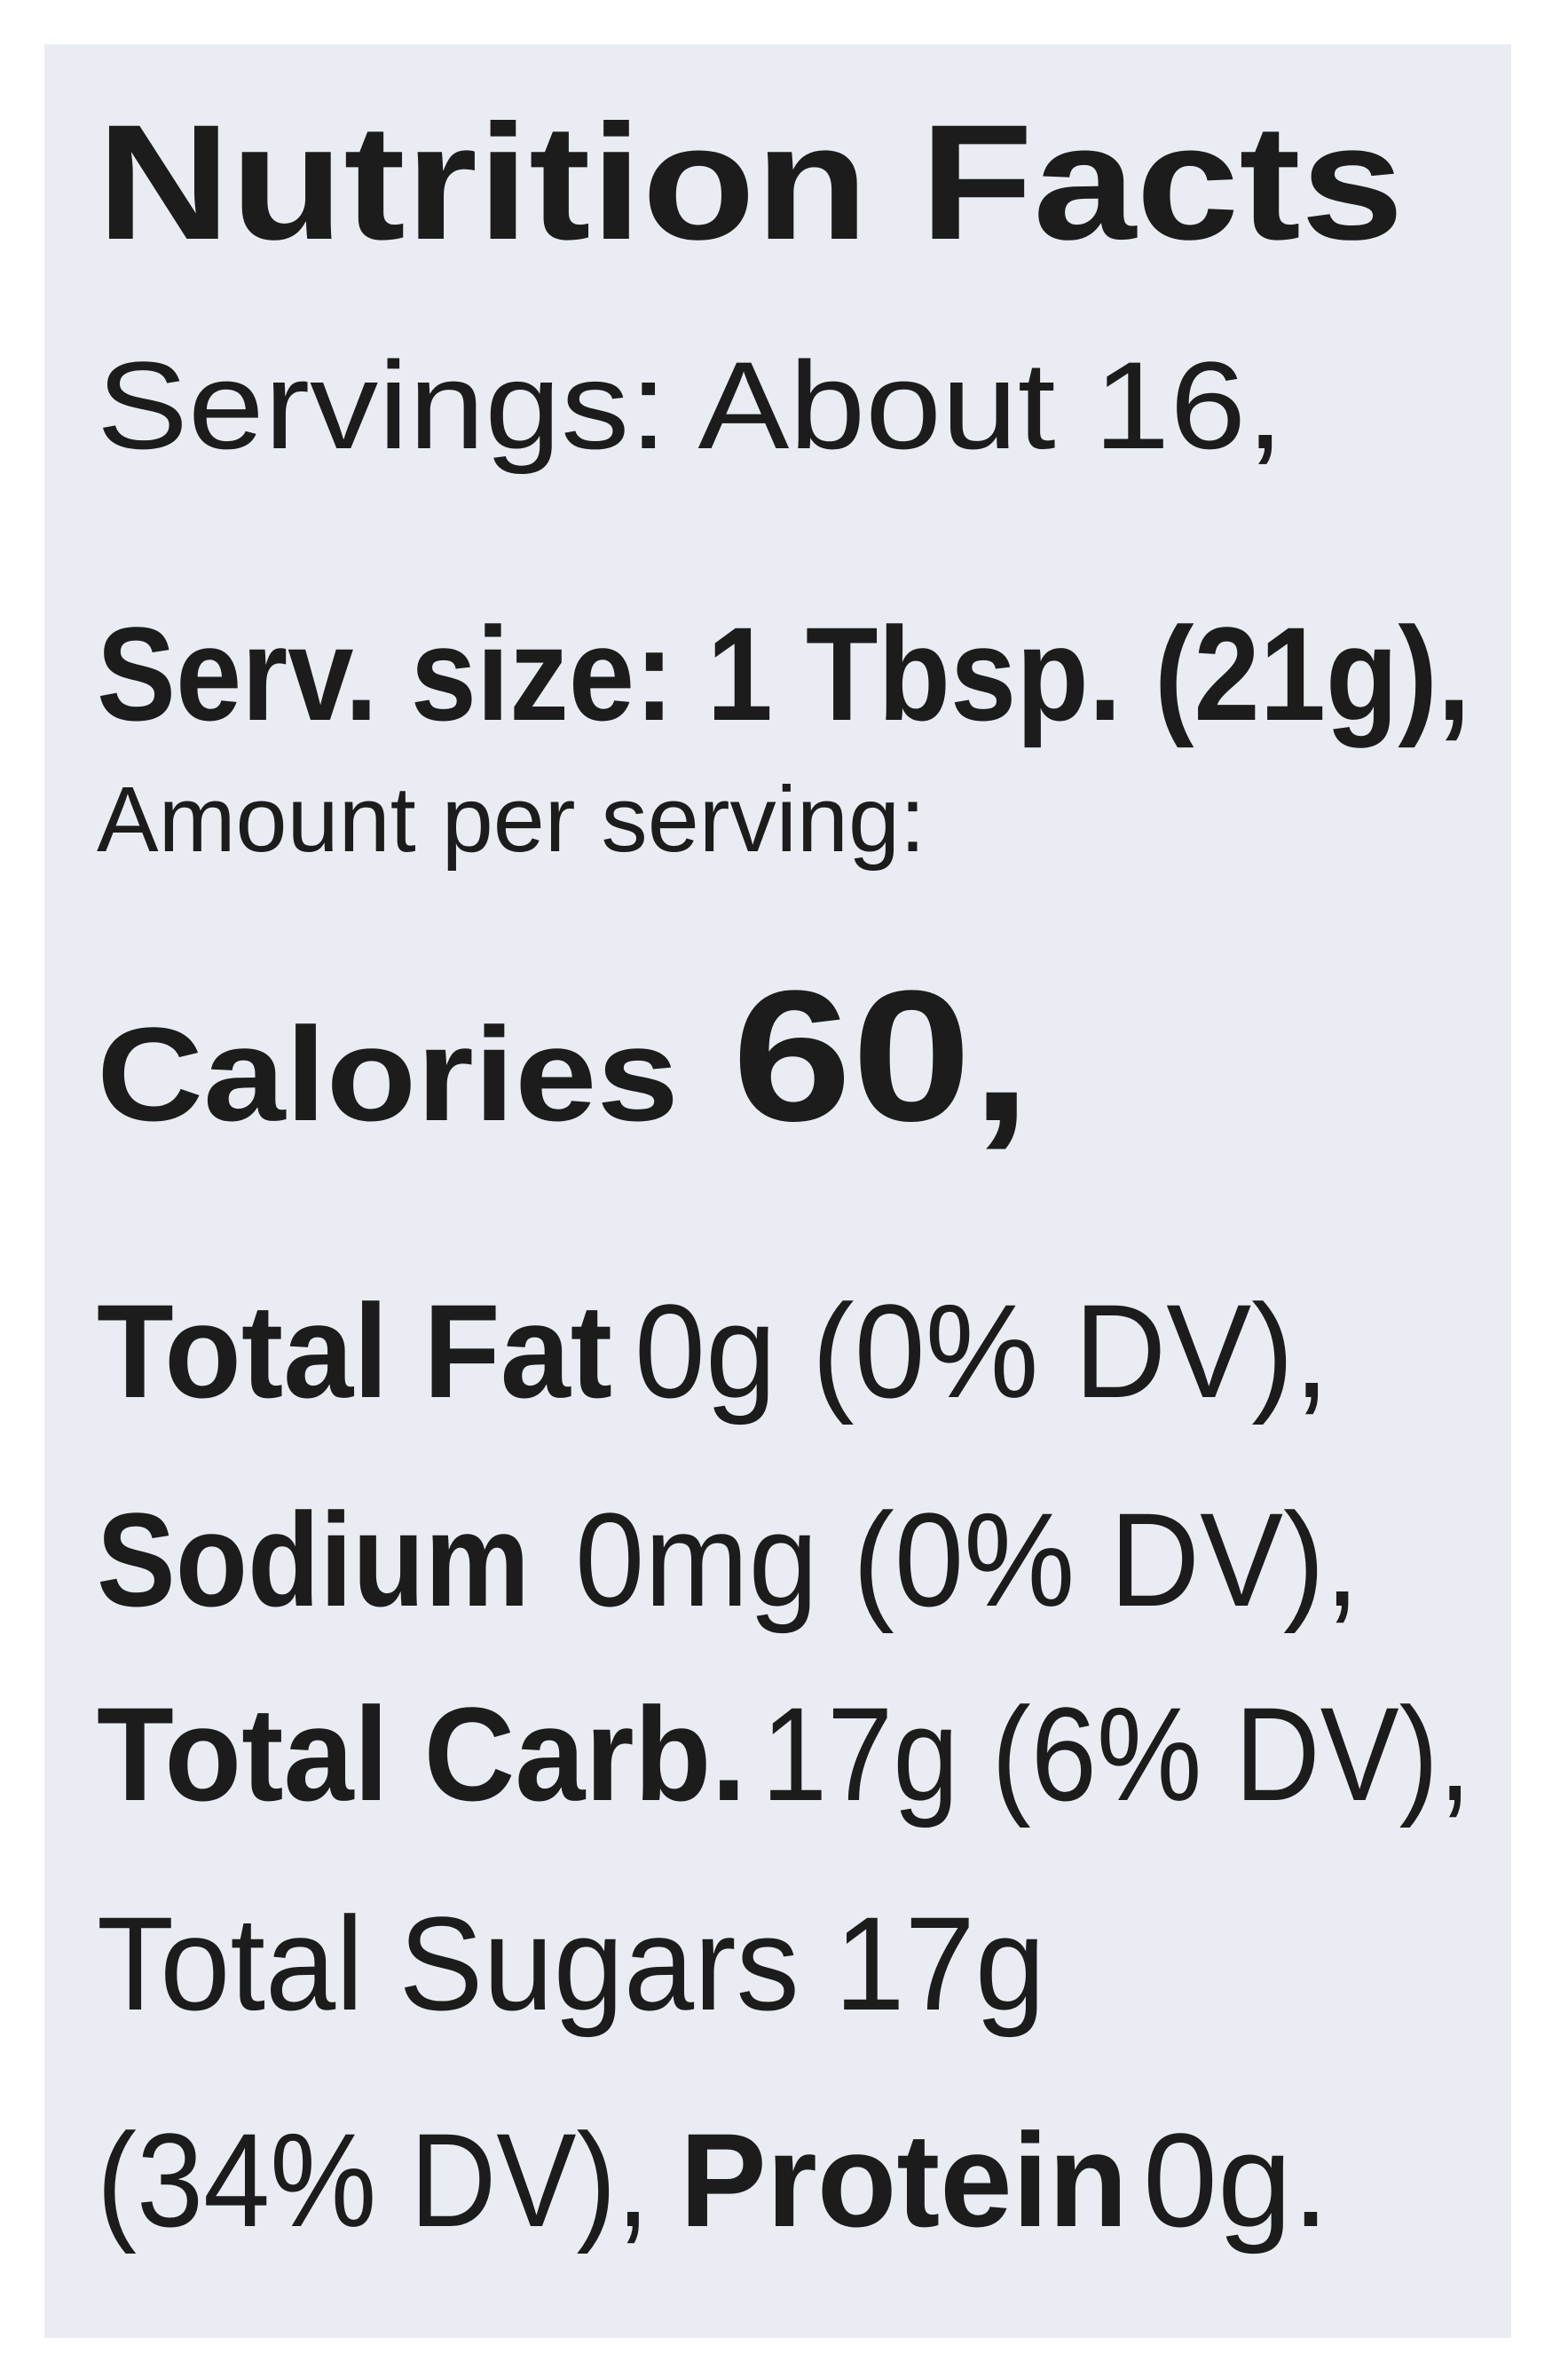 This screenshot has height=2361, width=1568. Describe the element at coordinates (1236, 2179) in the screenshot. I see `protein-amount: 0g.` at that location.